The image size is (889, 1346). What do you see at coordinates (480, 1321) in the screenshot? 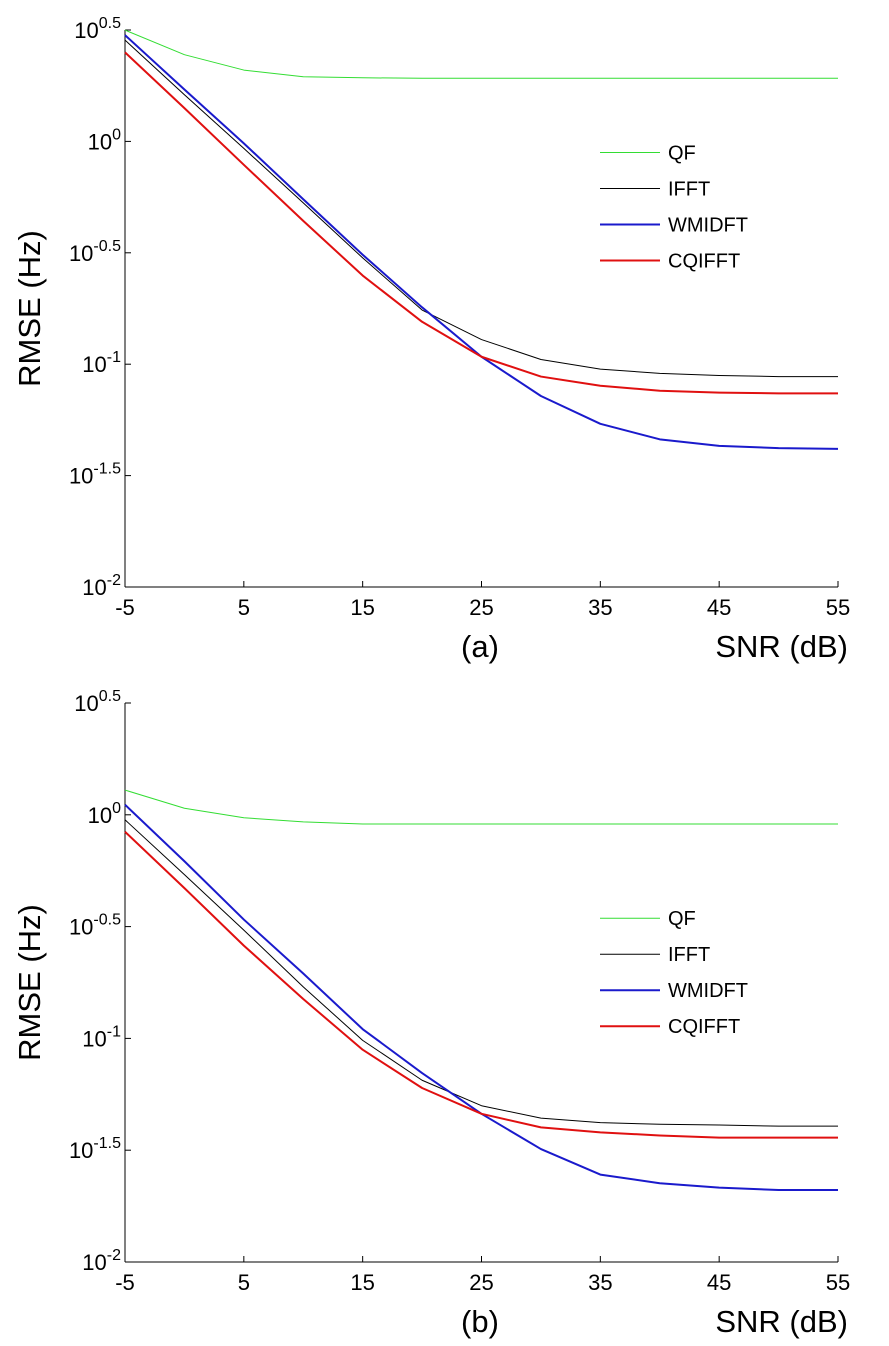
I see `annotation: (b)` at bounding box center [480, 1321].